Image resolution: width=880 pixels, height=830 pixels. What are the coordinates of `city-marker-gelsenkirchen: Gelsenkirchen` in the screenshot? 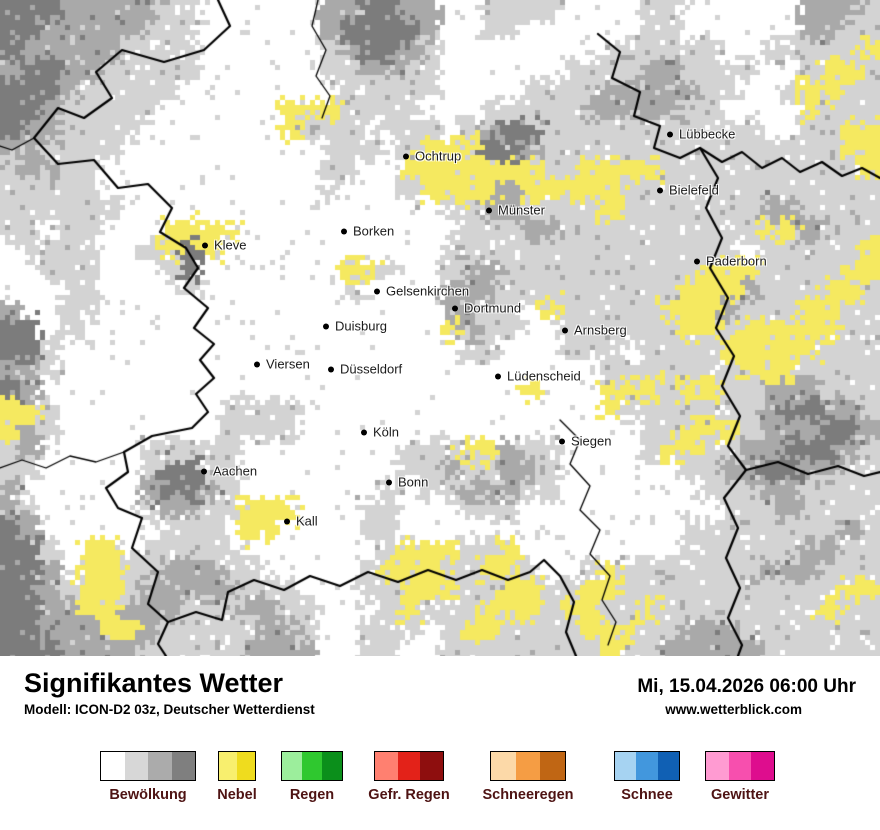 It's located at (421, 291).